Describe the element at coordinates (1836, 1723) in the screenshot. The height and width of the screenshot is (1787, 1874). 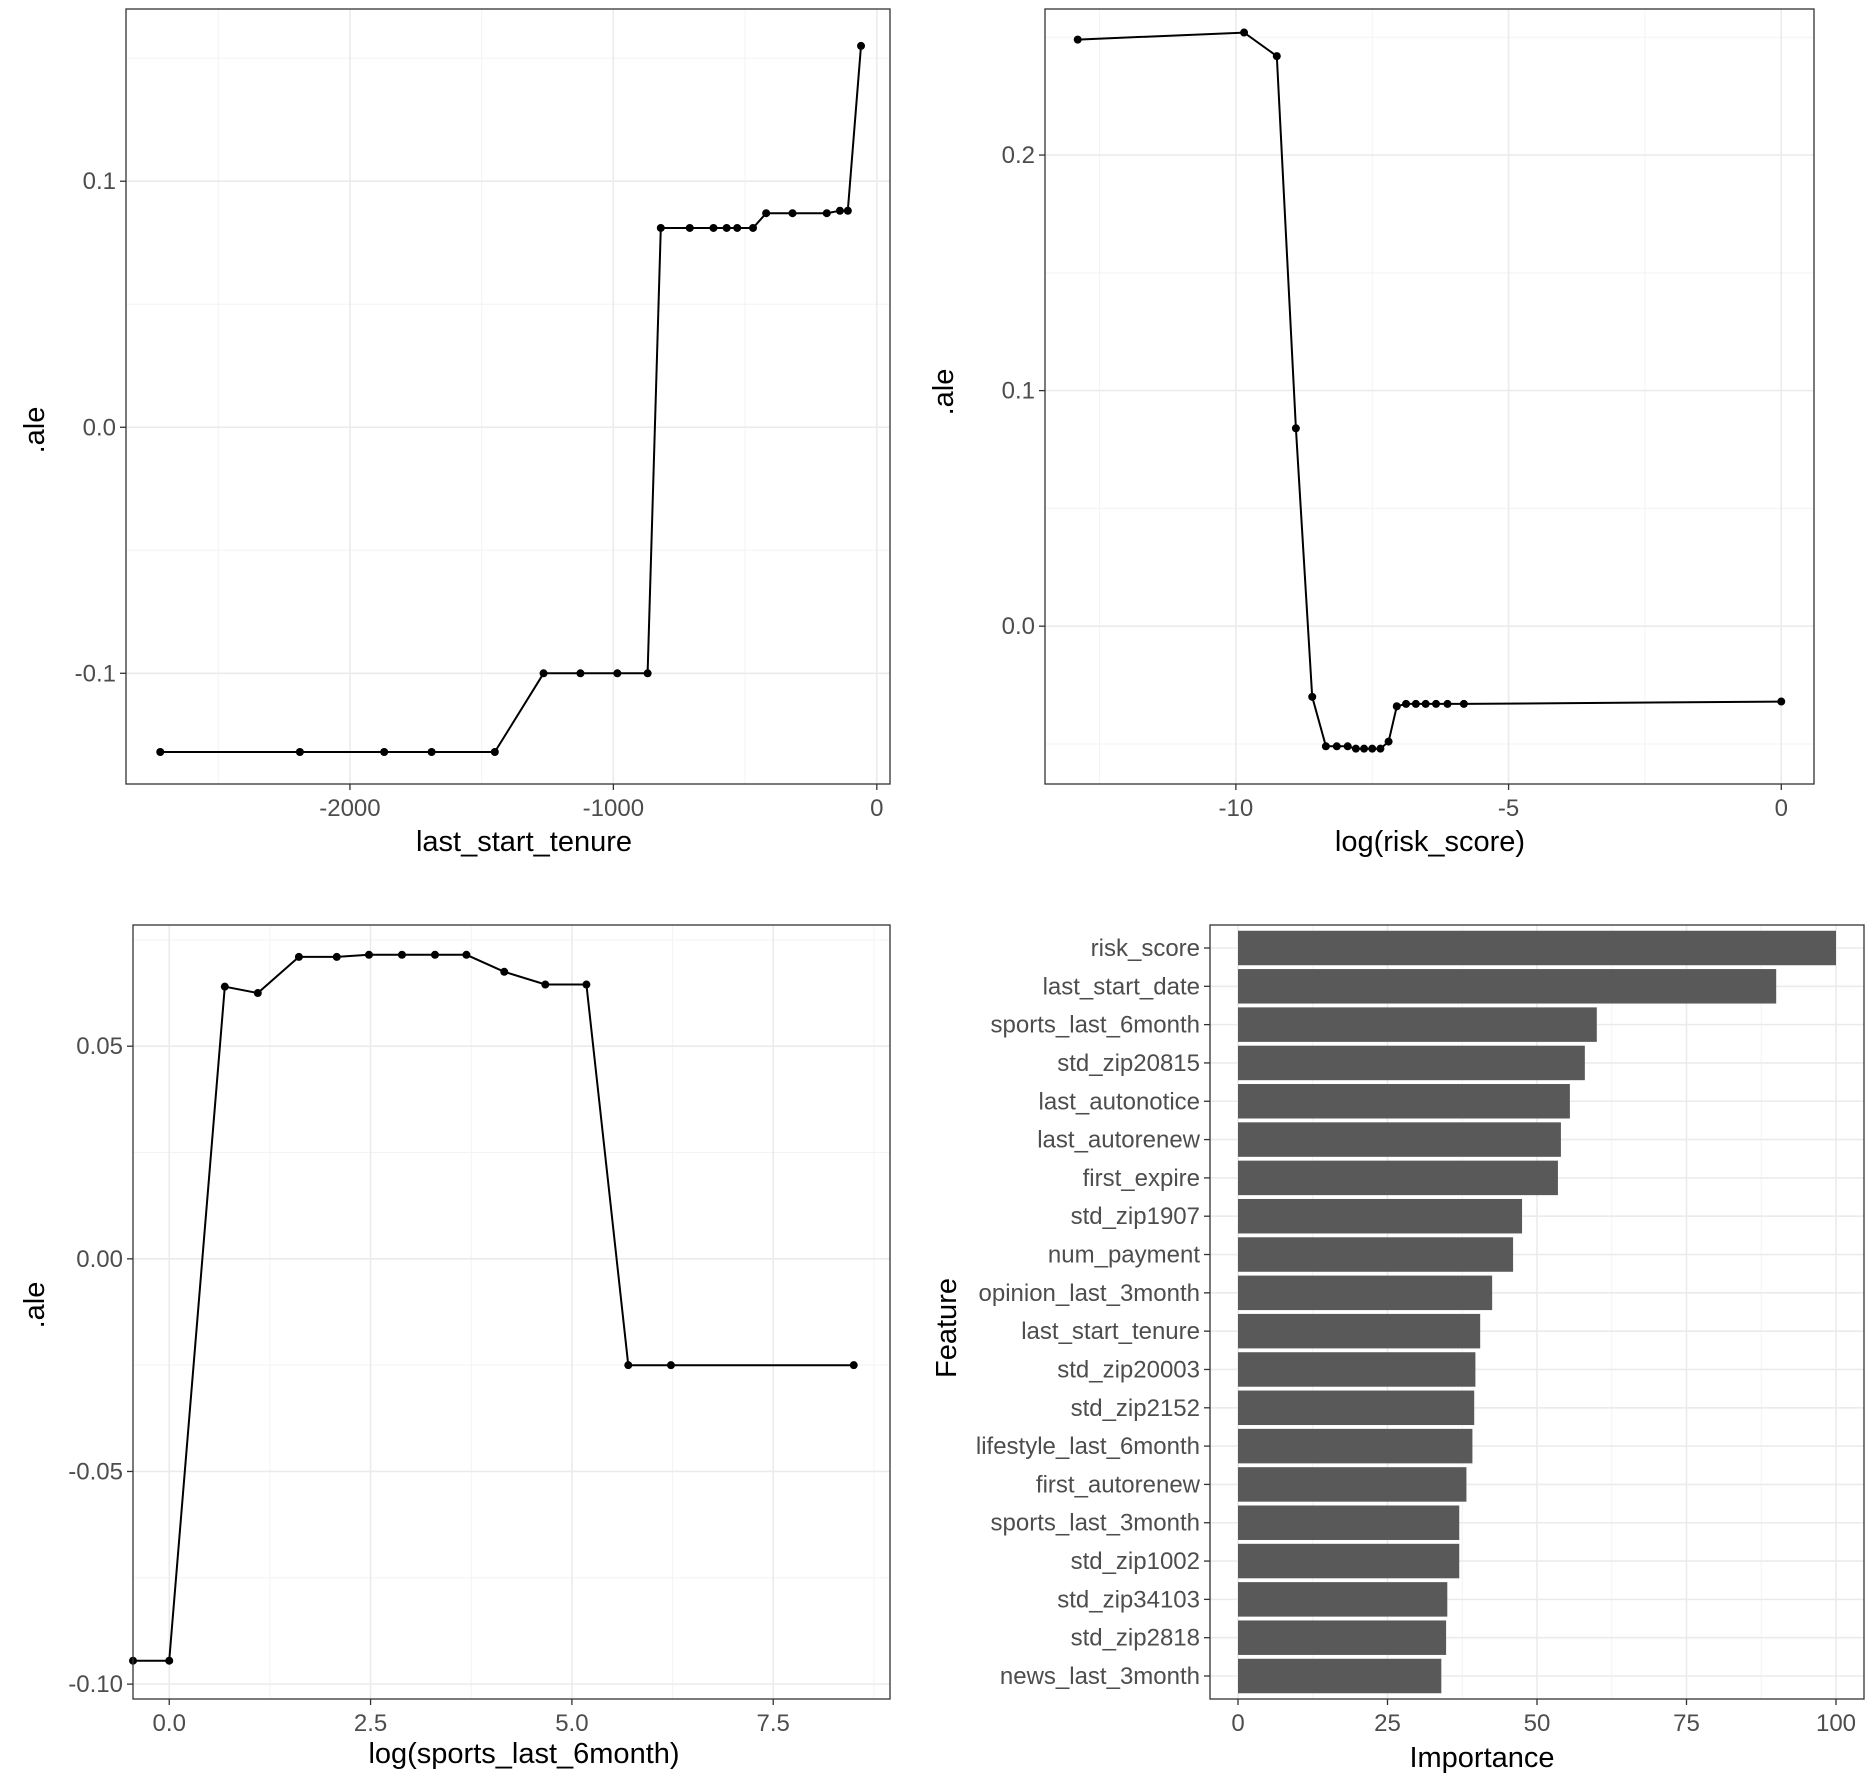
I see `x-tick-label: 100` at that location.